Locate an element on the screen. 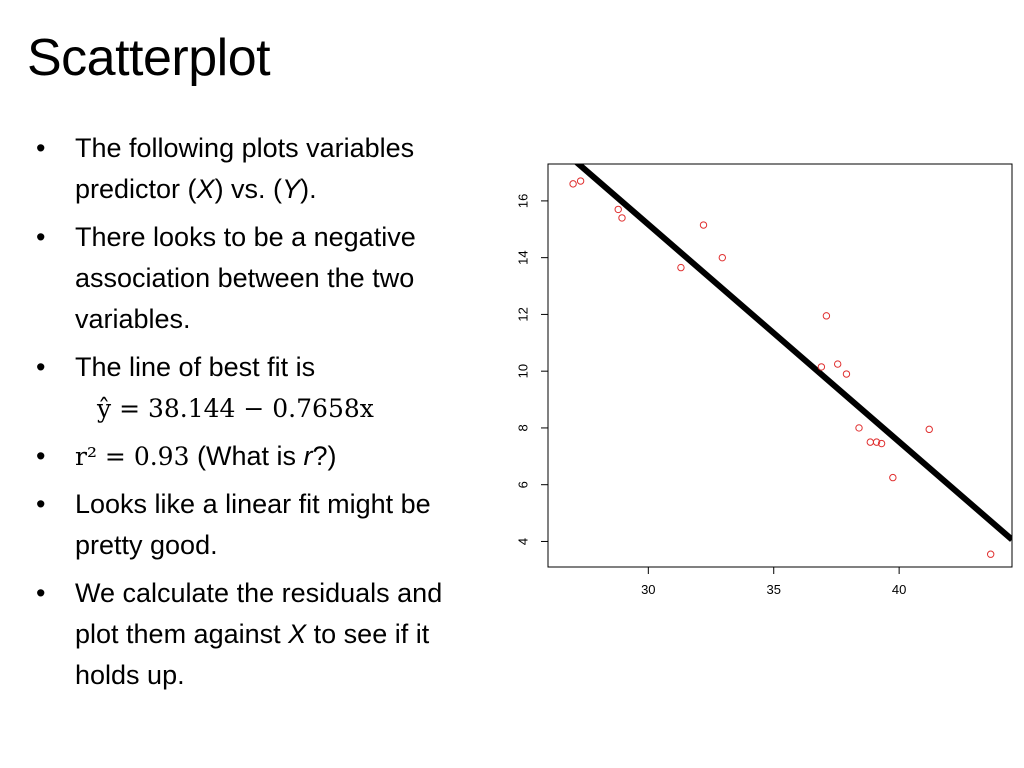 This screenshot has height=768, width=1024. bullet-text-6b: to see if it holds up. is located at coordinates (252, 654).